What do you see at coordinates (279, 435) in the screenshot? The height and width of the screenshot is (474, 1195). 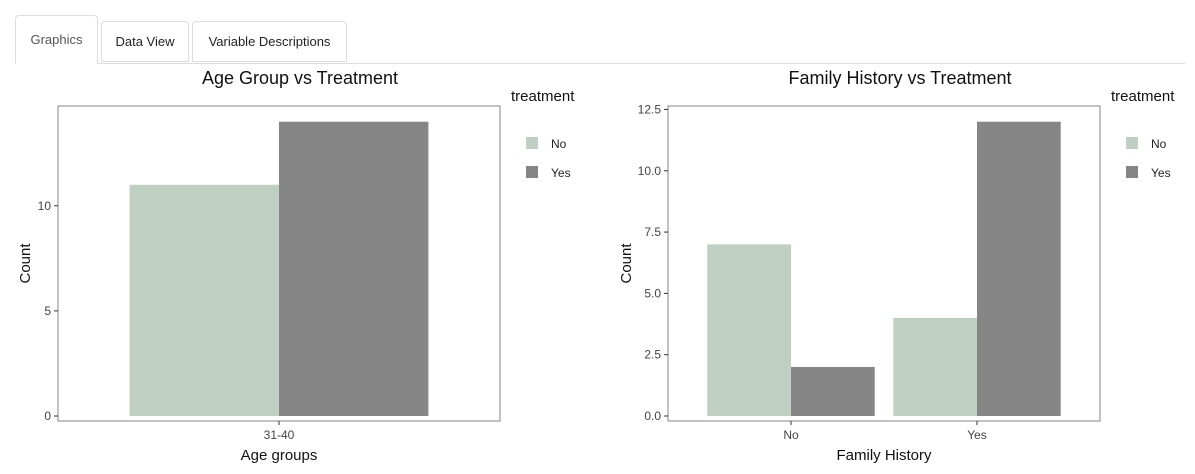 I see `x-tick-label: 31-40` at bounding box center [279, 435].